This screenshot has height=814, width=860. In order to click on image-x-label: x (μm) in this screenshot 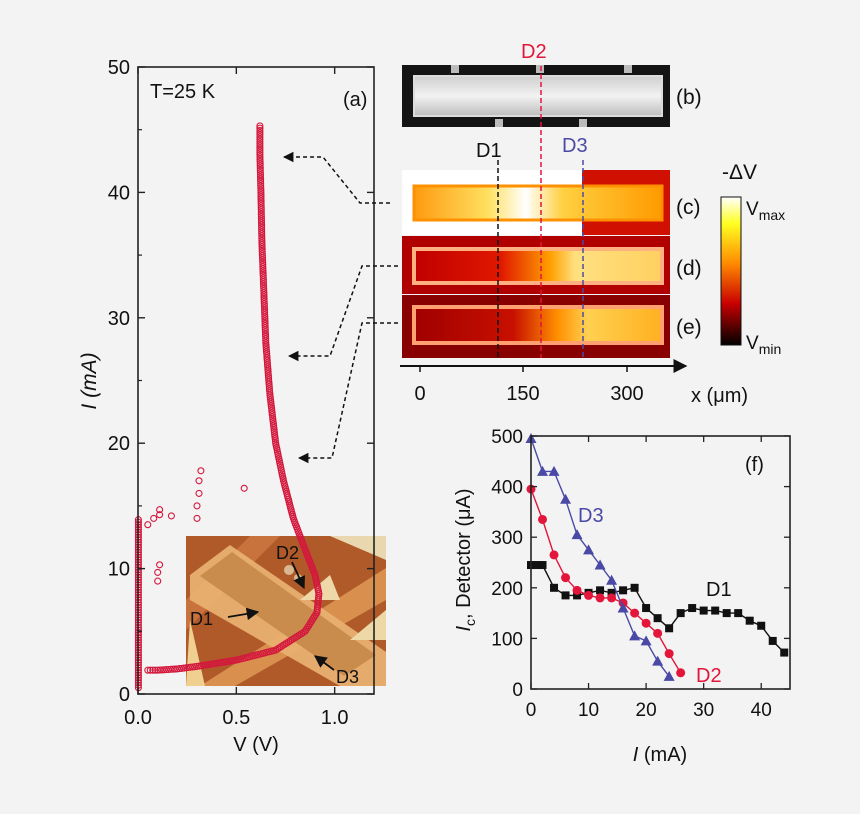, I will do `click(719, 396)`.